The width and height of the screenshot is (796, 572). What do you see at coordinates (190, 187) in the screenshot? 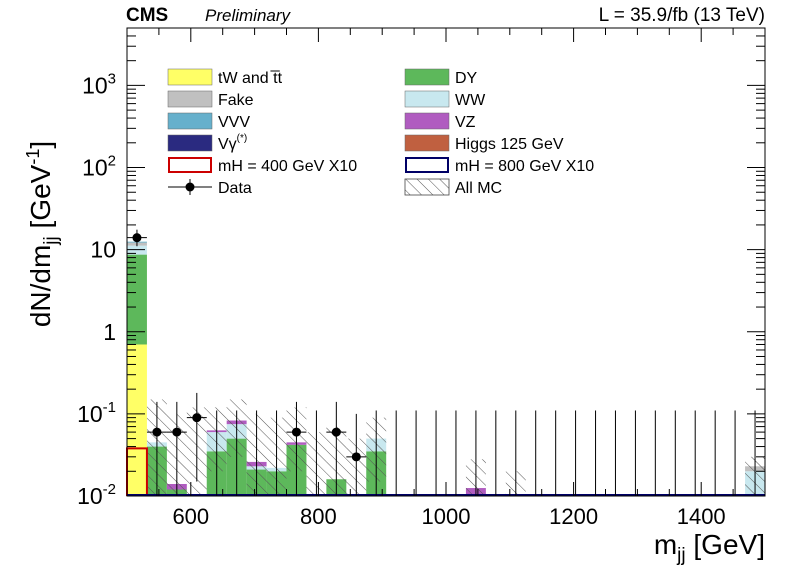
I see `legend-swatch-data` at bounding box center [190, 187].